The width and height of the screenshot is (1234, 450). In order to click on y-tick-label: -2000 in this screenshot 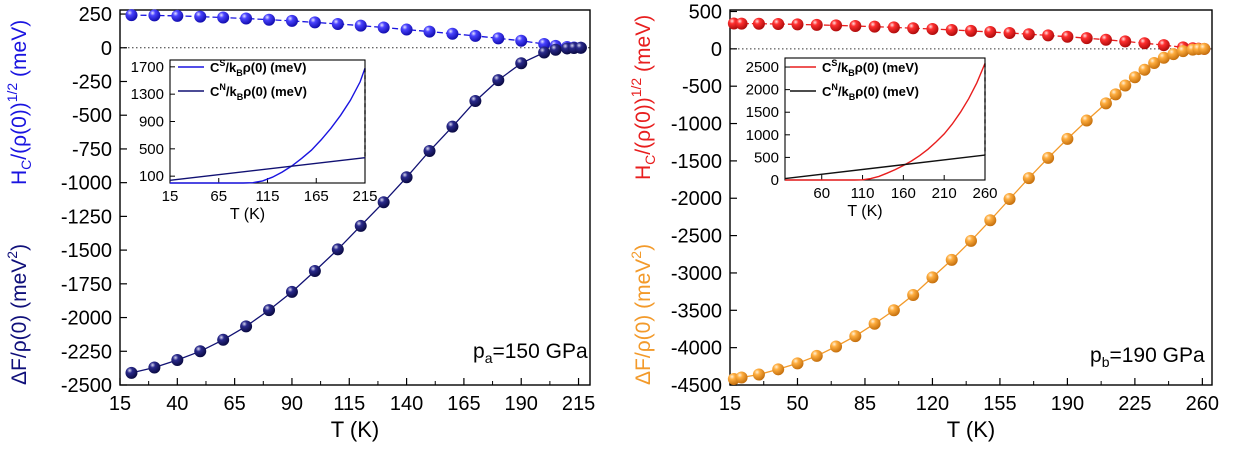, I will do `click(86, 319)`.